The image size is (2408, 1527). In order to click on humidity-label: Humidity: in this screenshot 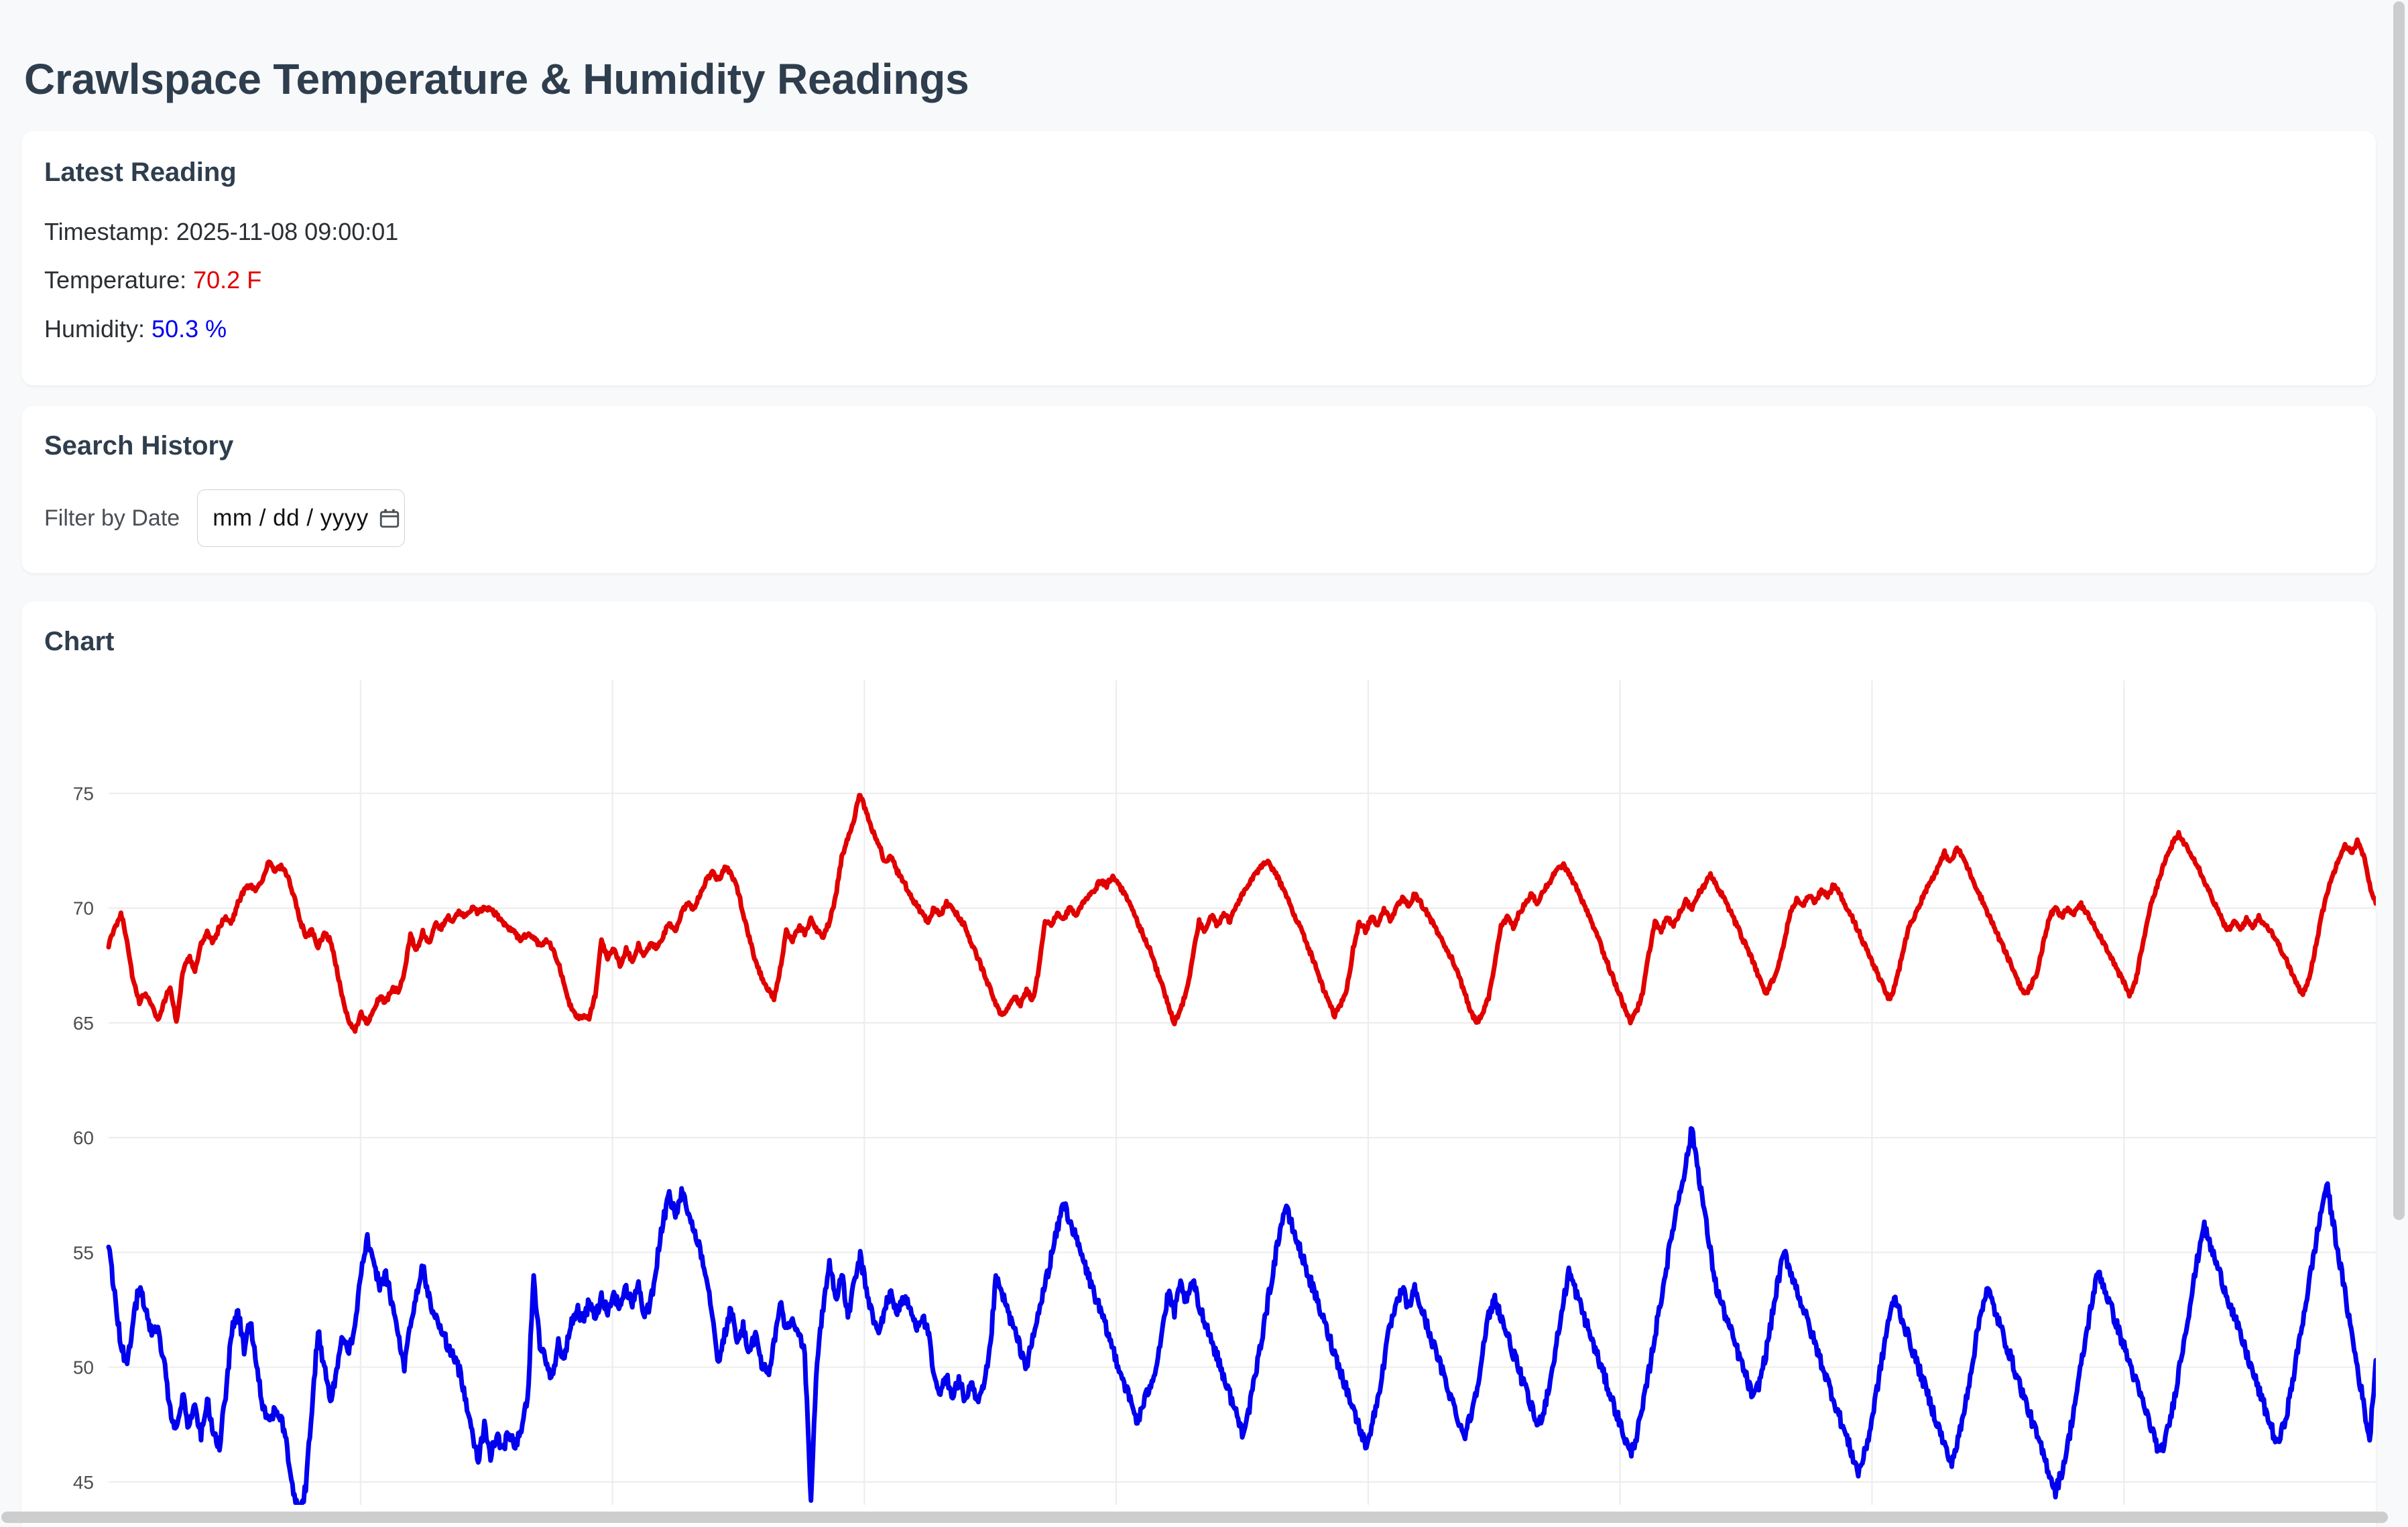, I will do `click(94, 329)`.